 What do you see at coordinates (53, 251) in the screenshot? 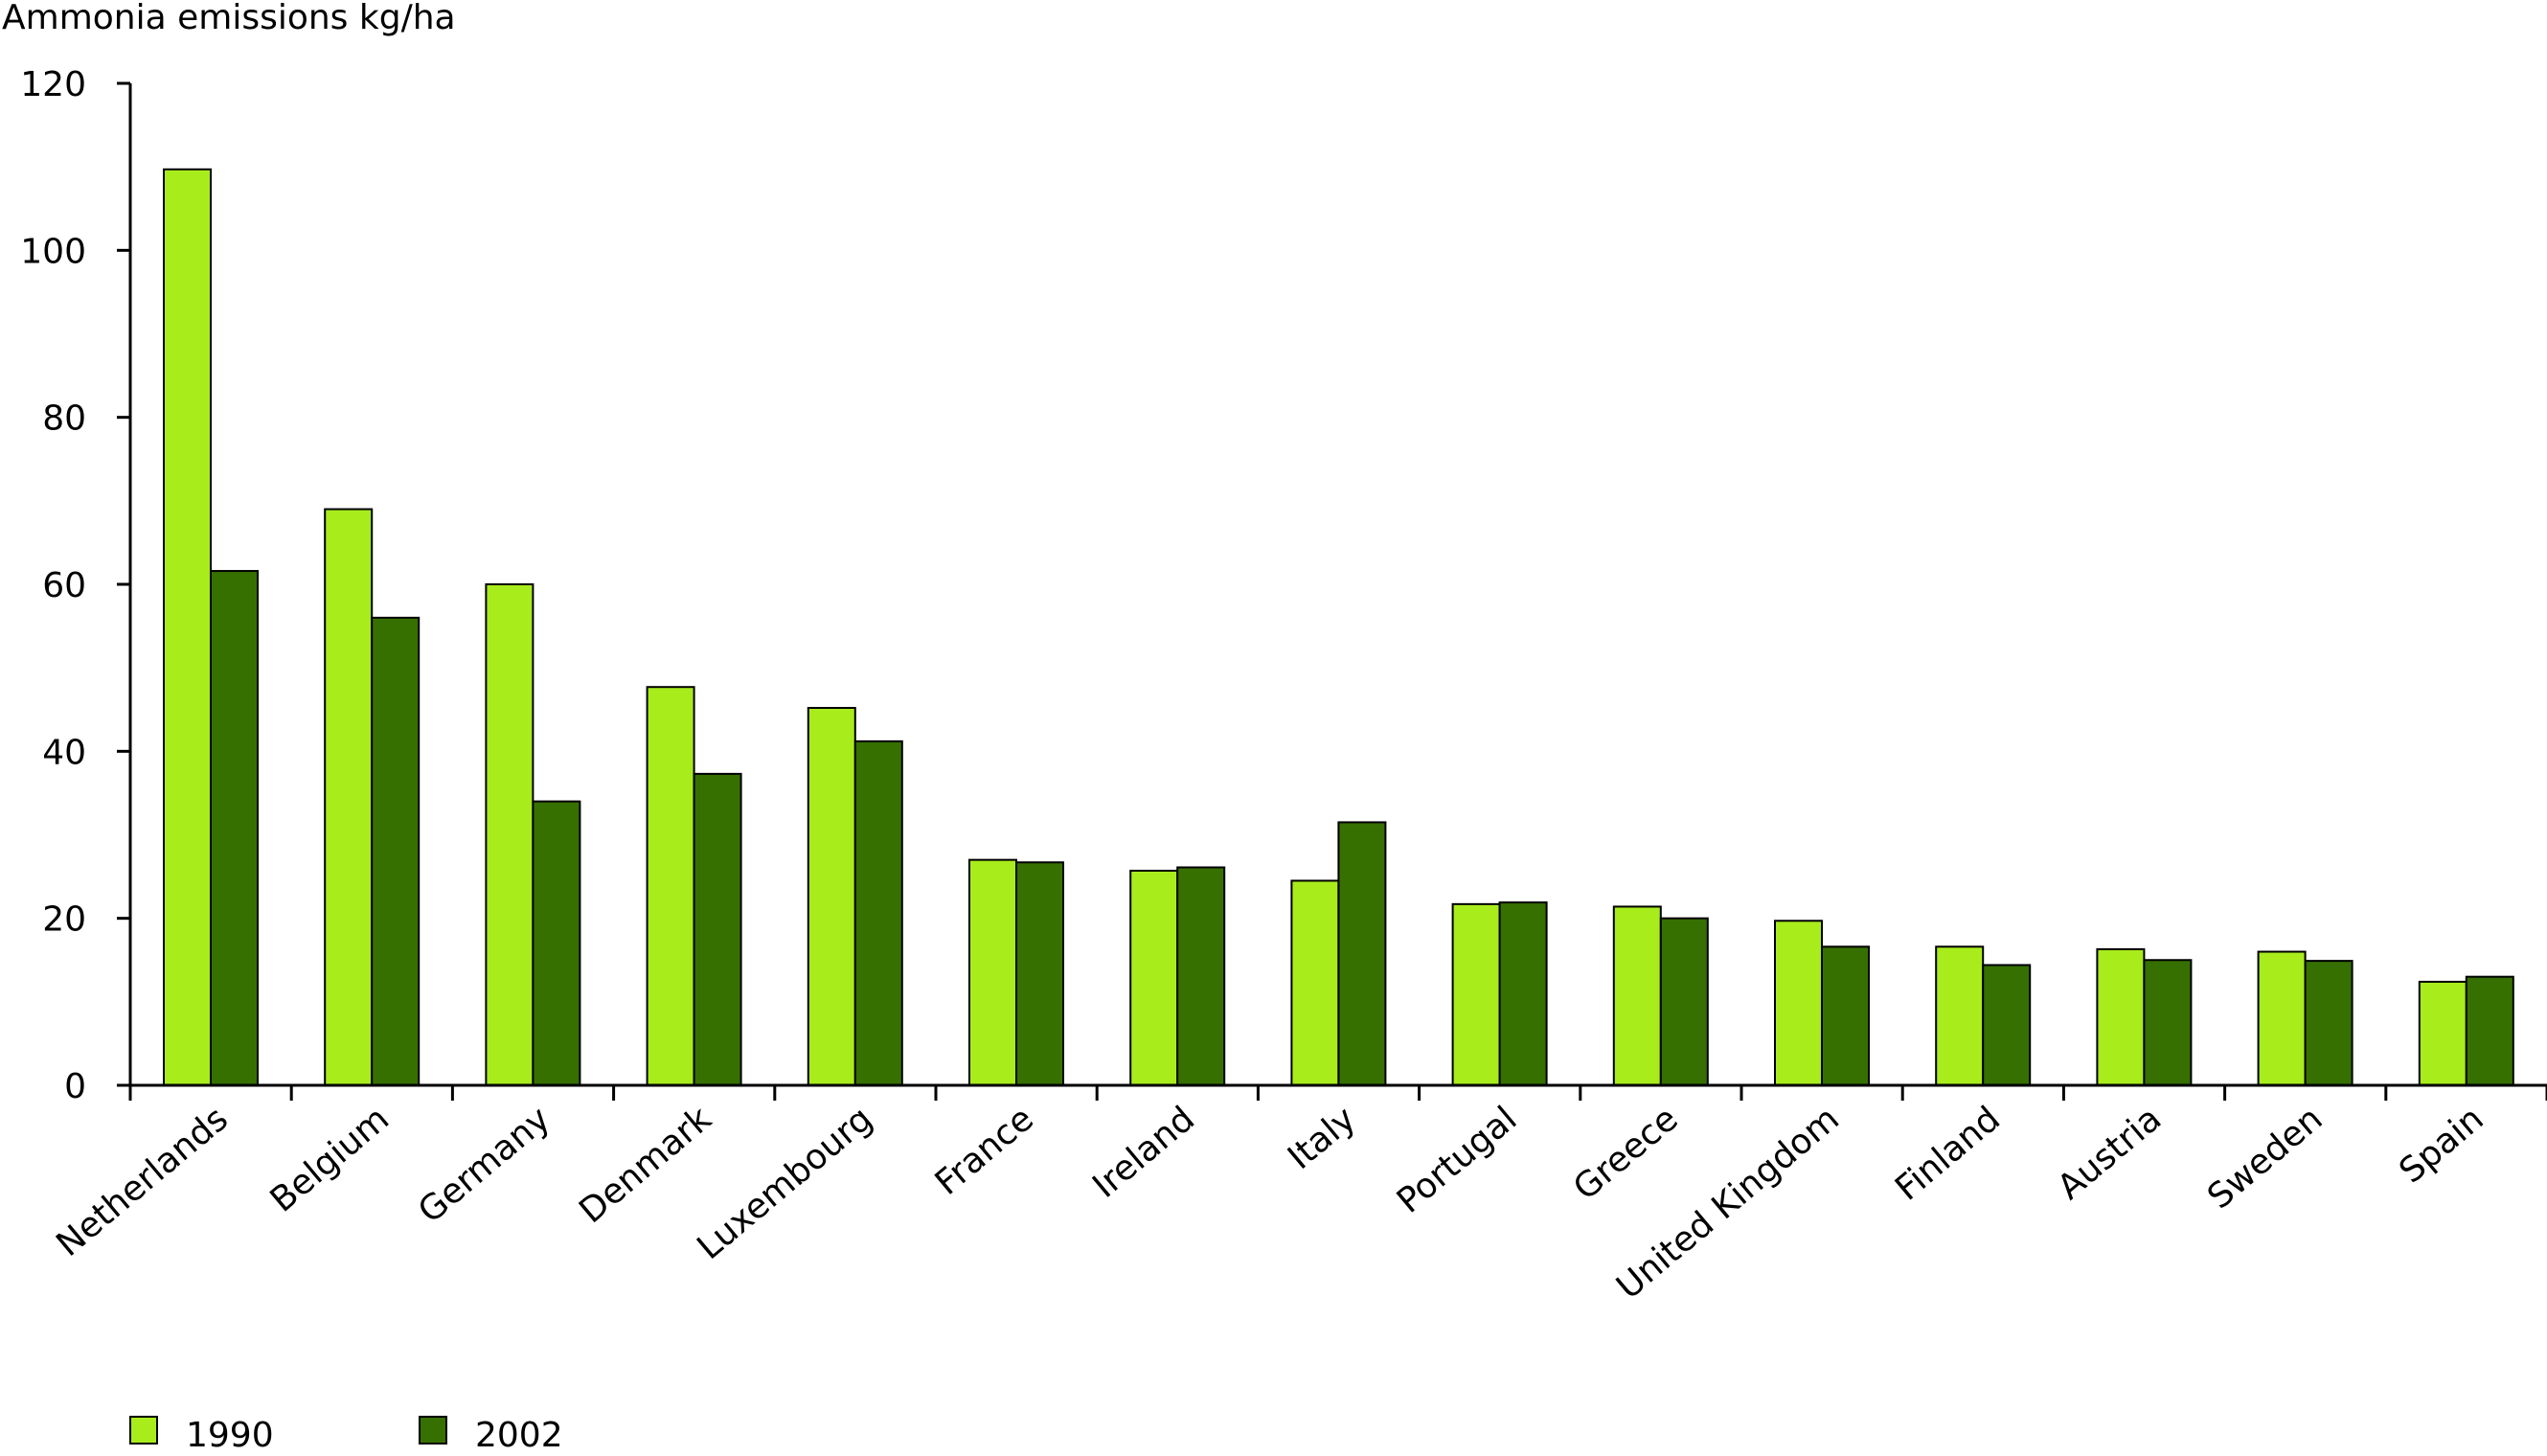
I see `y-tick-label: 100` at bounding box center [53, 251].